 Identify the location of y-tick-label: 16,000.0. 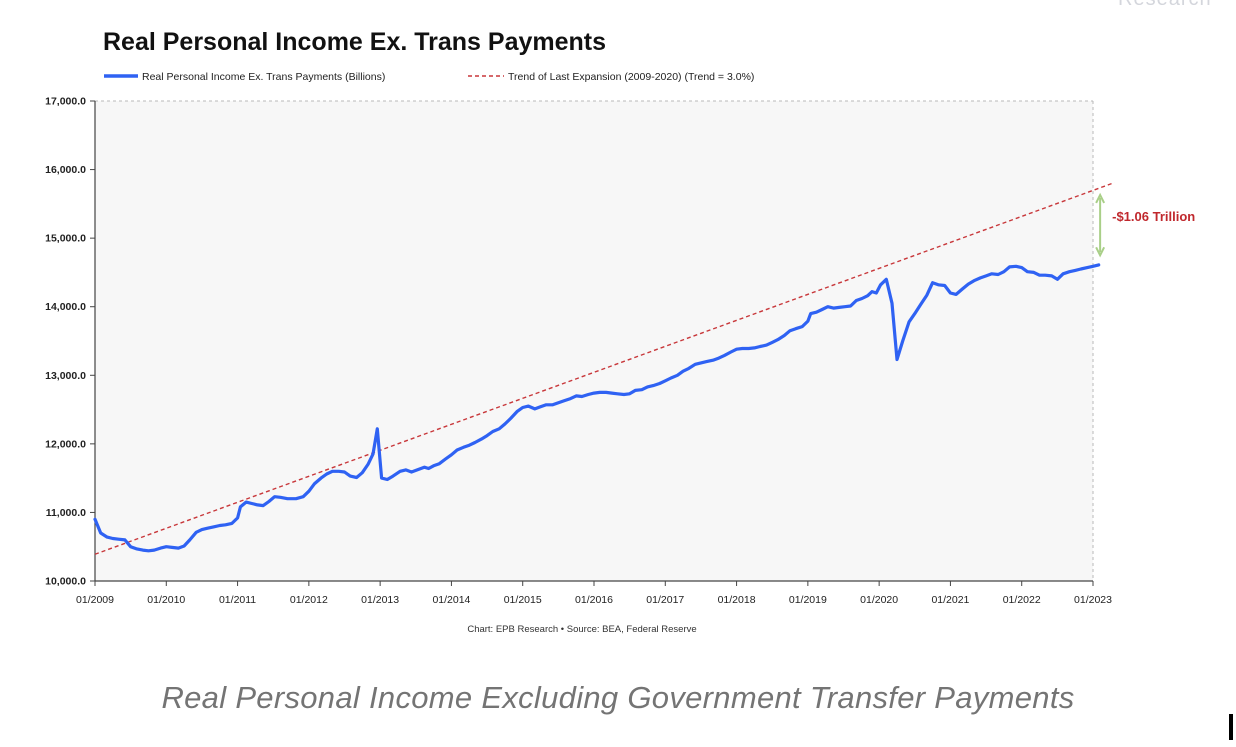
(65, 170).